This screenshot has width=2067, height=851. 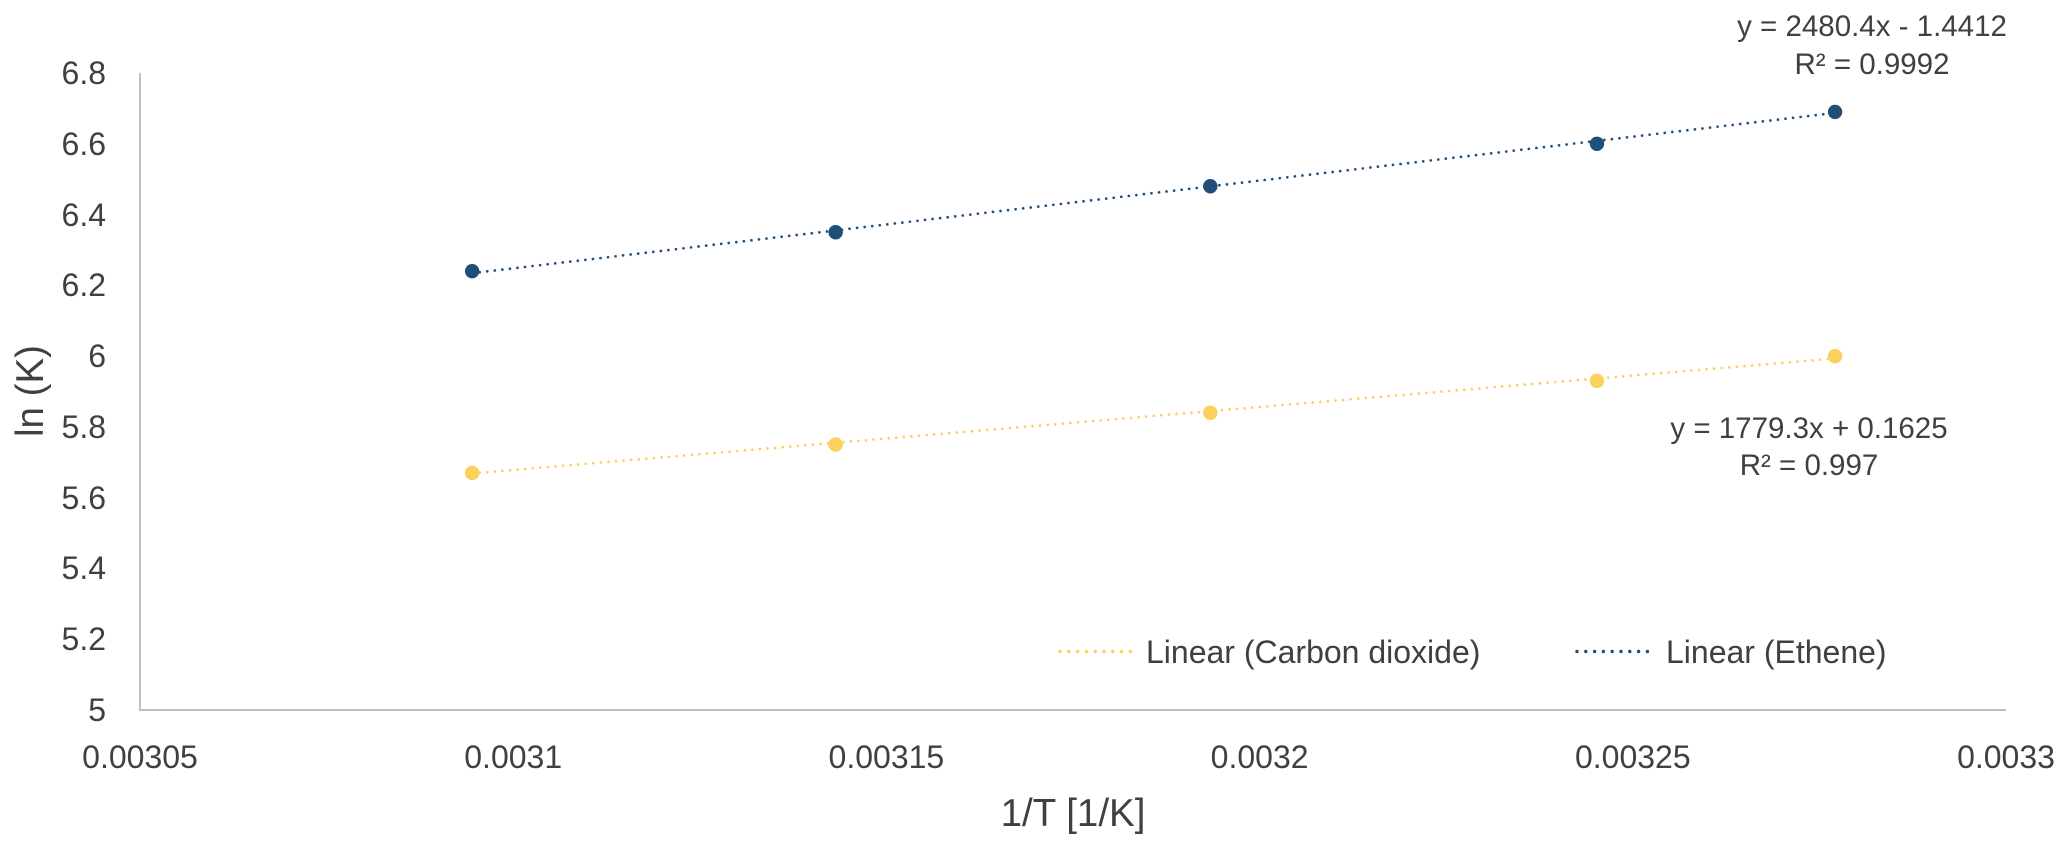 What do you see at coordinates (83, 639) in the screenshot?
I see `y-tick-label: 5.2` at bounding box center [83, 639].